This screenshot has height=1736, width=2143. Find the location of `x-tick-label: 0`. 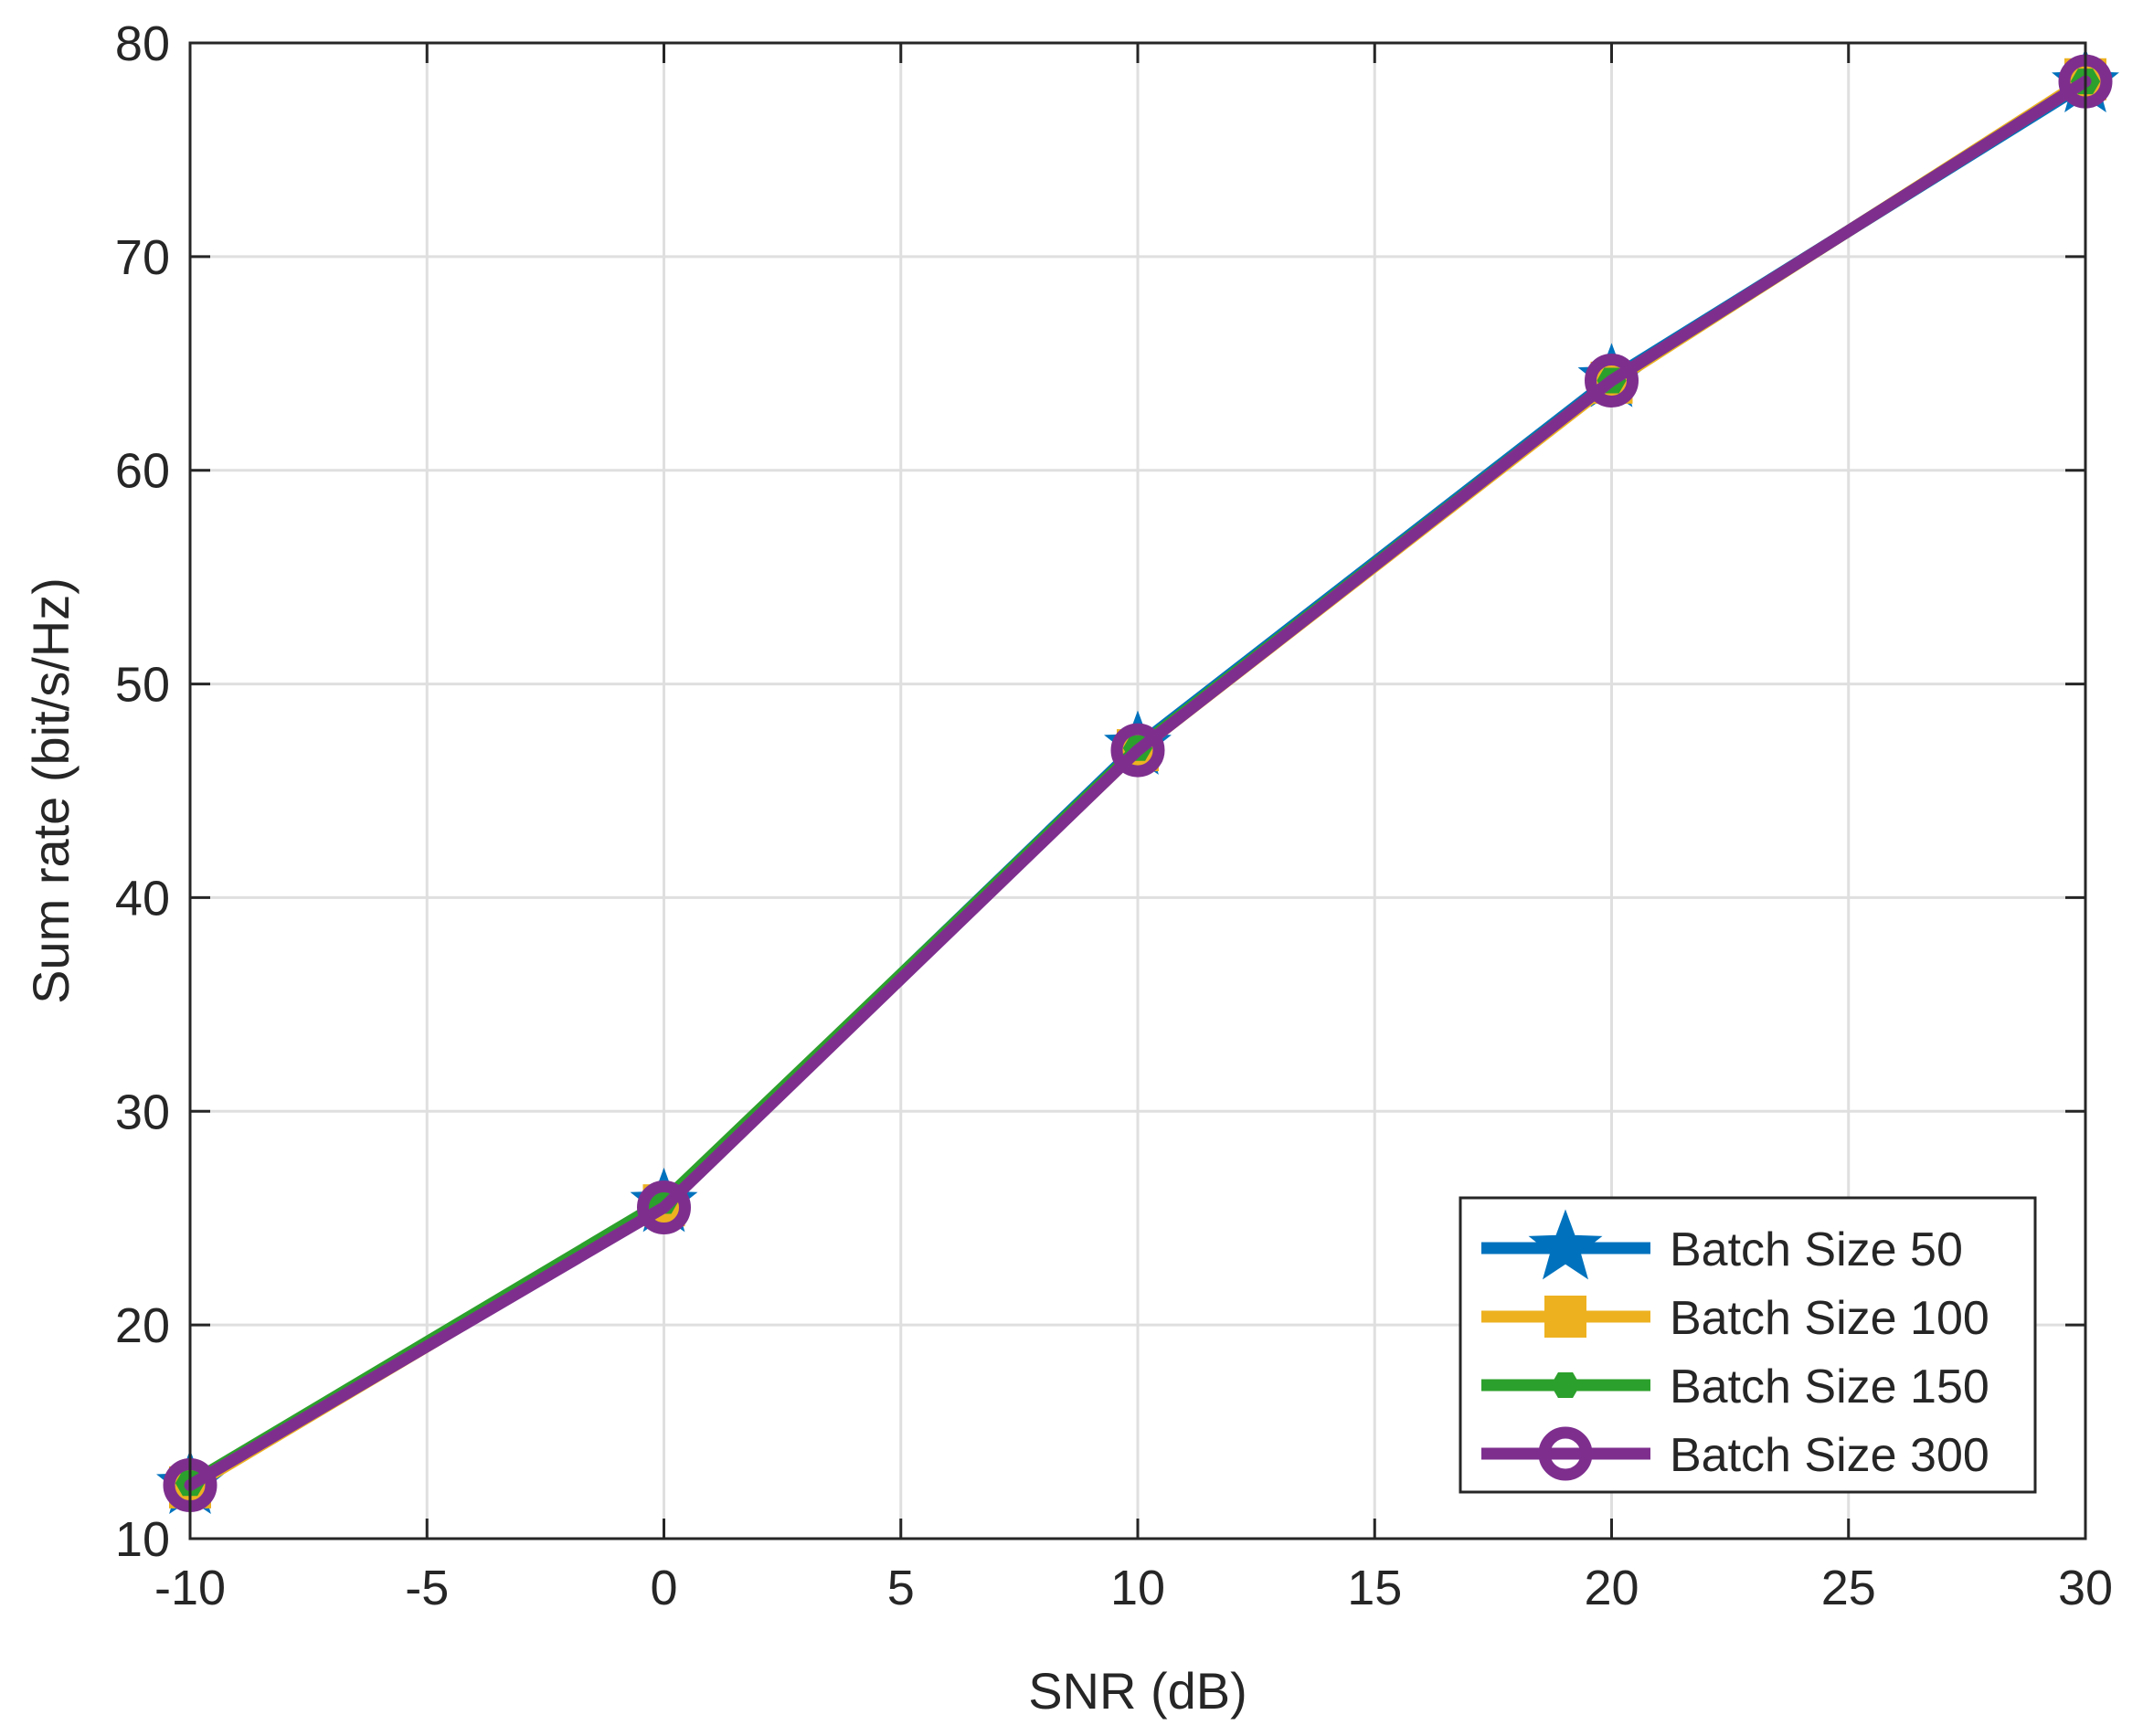

x-tick-label: 0 is located at coordinates (663, 1588).